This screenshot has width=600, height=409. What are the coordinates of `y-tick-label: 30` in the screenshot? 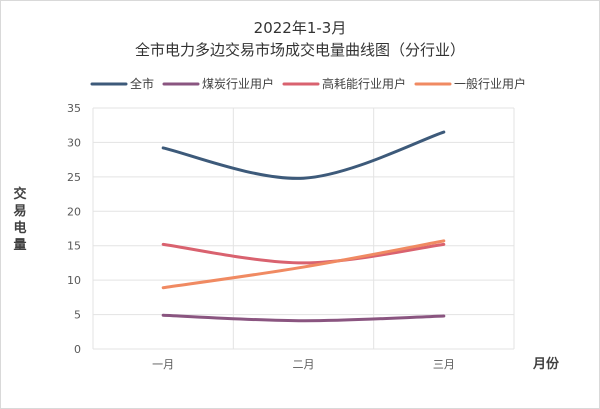 It's located at (74, 142).